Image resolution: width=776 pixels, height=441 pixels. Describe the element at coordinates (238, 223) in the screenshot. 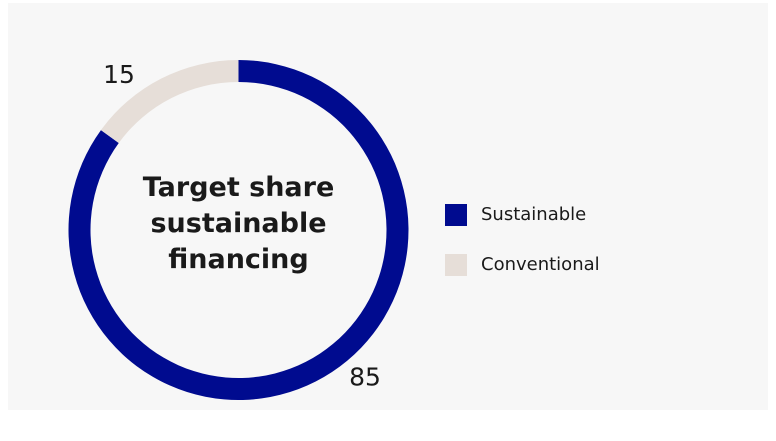

I see `chart-title: Target share sustainable financing` at that location.